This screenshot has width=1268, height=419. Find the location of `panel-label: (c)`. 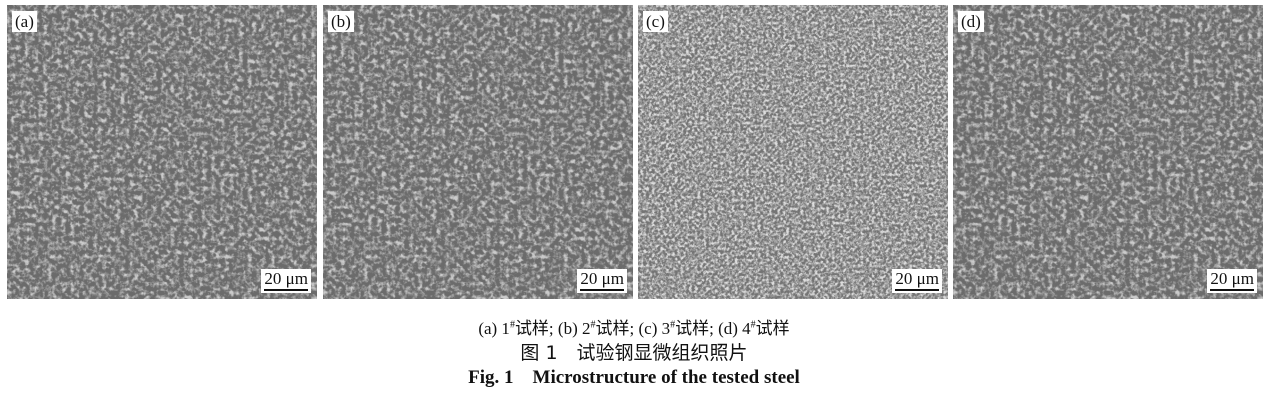

panel-label: (c) is located at coordinates (655, 21).